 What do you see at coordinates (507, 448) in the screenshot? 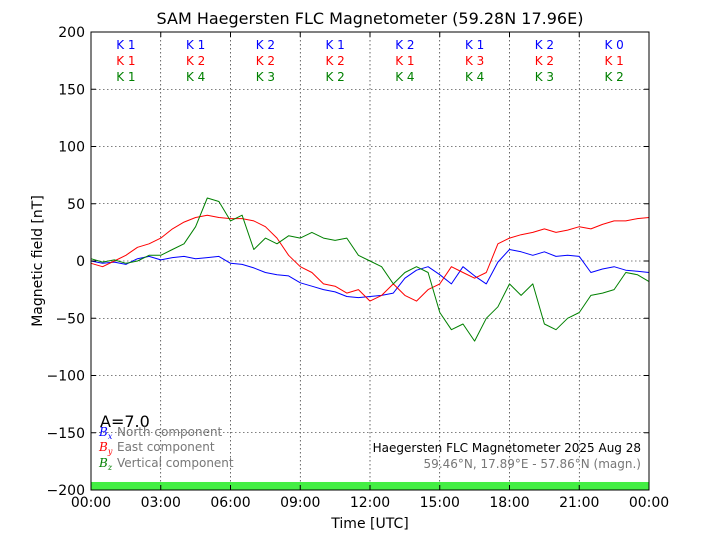
I see `info-title: Haegersten FLC Magnetometer 2025 Aug 28` at bounding box center [507, 448].